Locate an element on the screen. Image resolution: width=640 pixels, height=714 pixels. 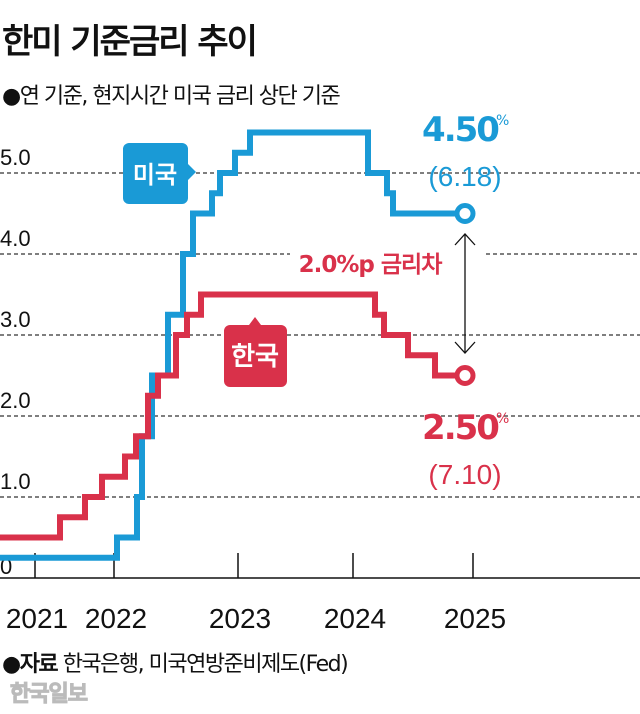
chart-title: 한미 기준금리 추이 is located at coordinates (130, 42).